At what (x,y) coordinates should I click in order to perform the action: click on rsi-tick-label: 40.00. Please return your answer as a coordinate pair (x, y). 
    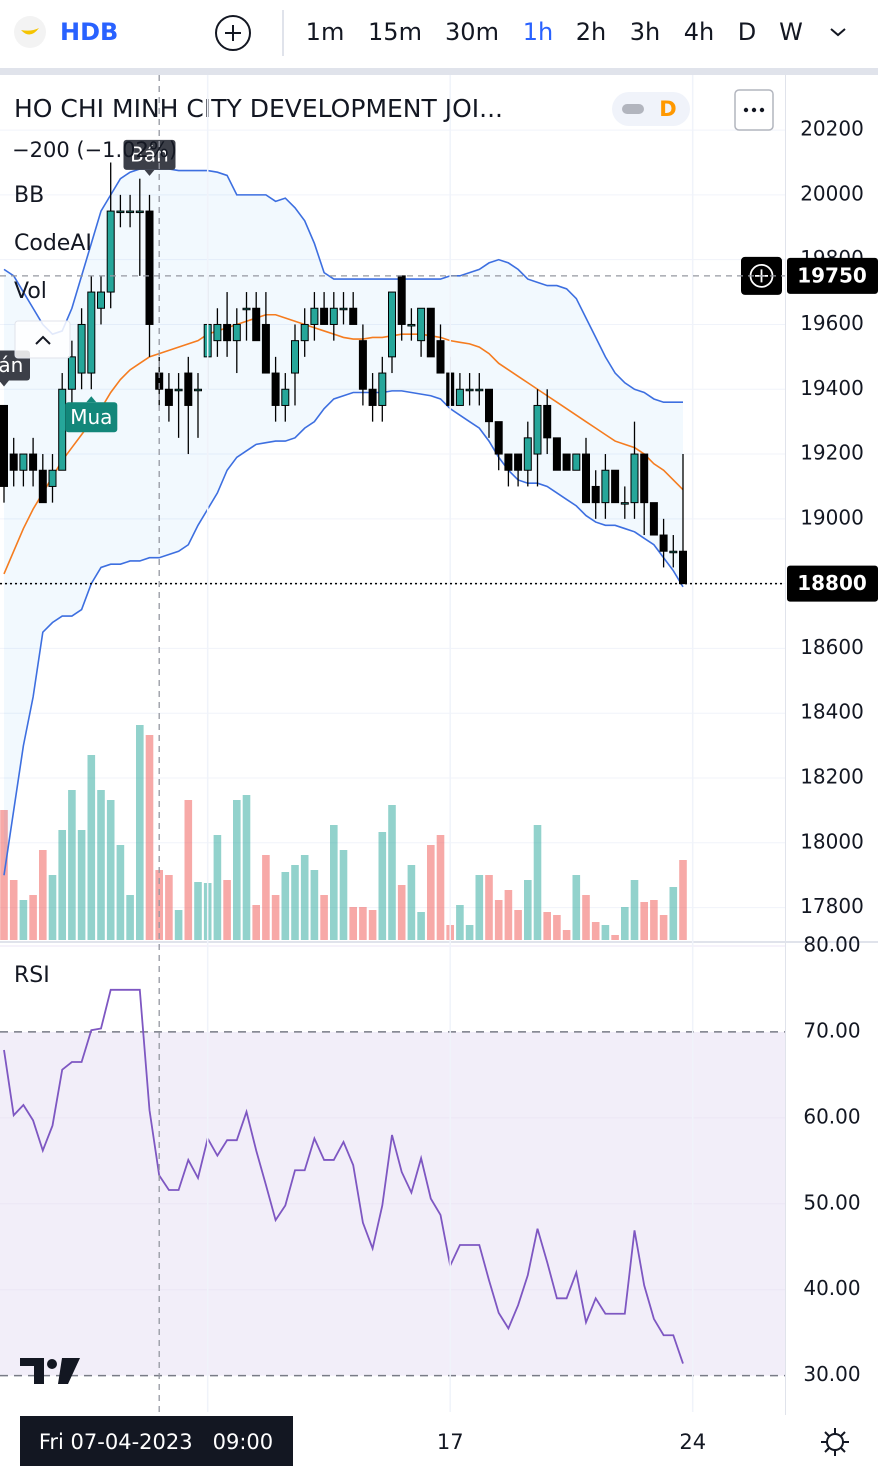
    Looking at the image, I should click on (831, 1288).